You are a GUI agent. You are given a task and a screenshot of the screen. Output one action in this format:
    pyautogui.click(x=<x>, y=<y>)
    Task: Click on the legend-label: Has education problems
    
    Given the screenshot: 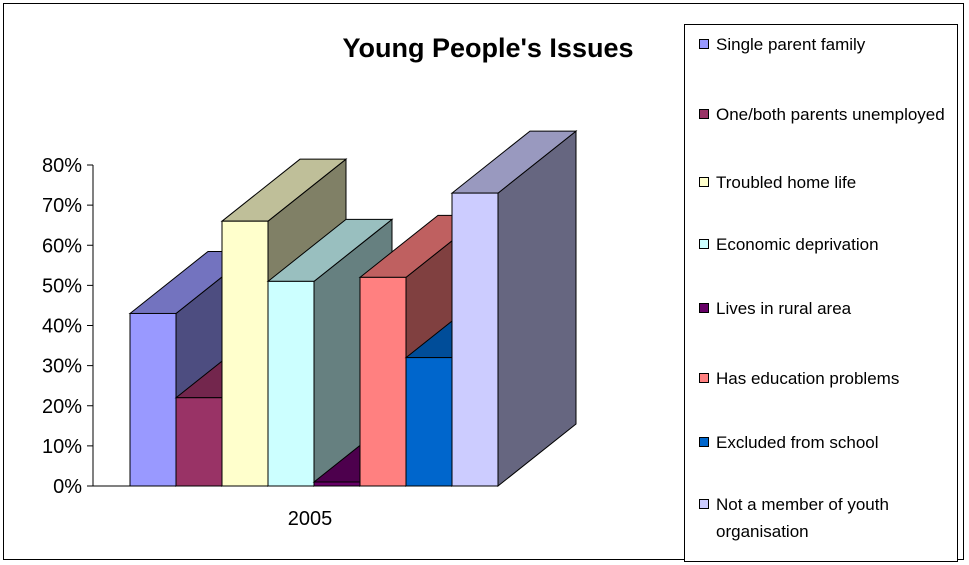 What is the action you would take?
    pyautogui.click(x=808, y=378)
    